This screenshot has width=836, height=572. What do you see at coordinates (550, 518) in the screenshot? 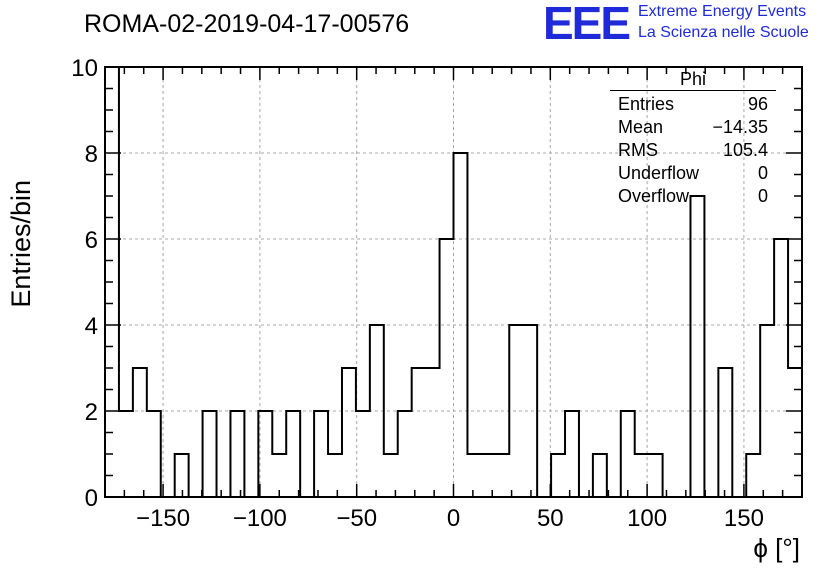
I see `x-tick-label: 50` at bounding box center [550, 518].